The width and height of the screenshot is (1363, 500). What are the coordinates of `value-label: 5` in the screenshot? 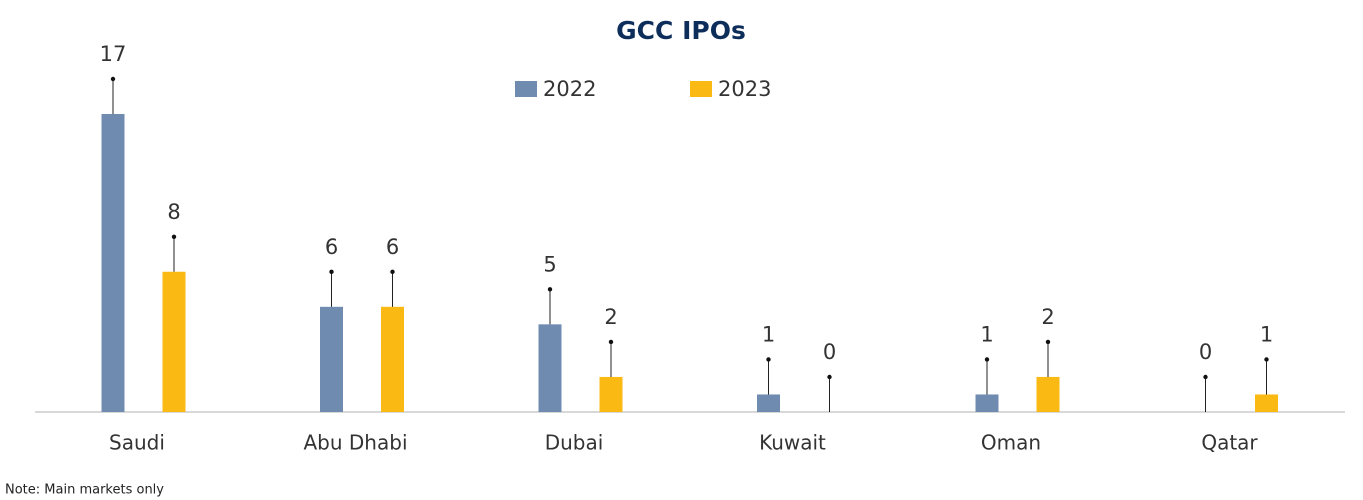 It's located at (549, 264).